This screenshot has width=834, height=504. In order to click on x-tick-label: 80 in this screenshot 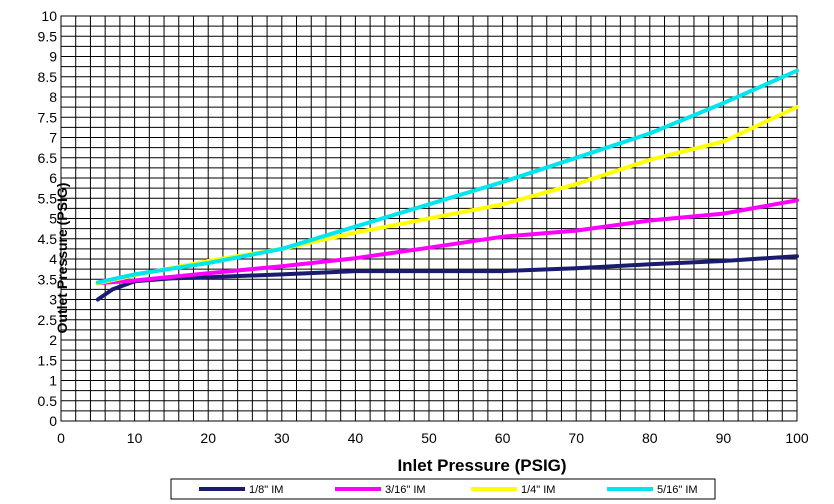, I will do `click(650, 438)`.